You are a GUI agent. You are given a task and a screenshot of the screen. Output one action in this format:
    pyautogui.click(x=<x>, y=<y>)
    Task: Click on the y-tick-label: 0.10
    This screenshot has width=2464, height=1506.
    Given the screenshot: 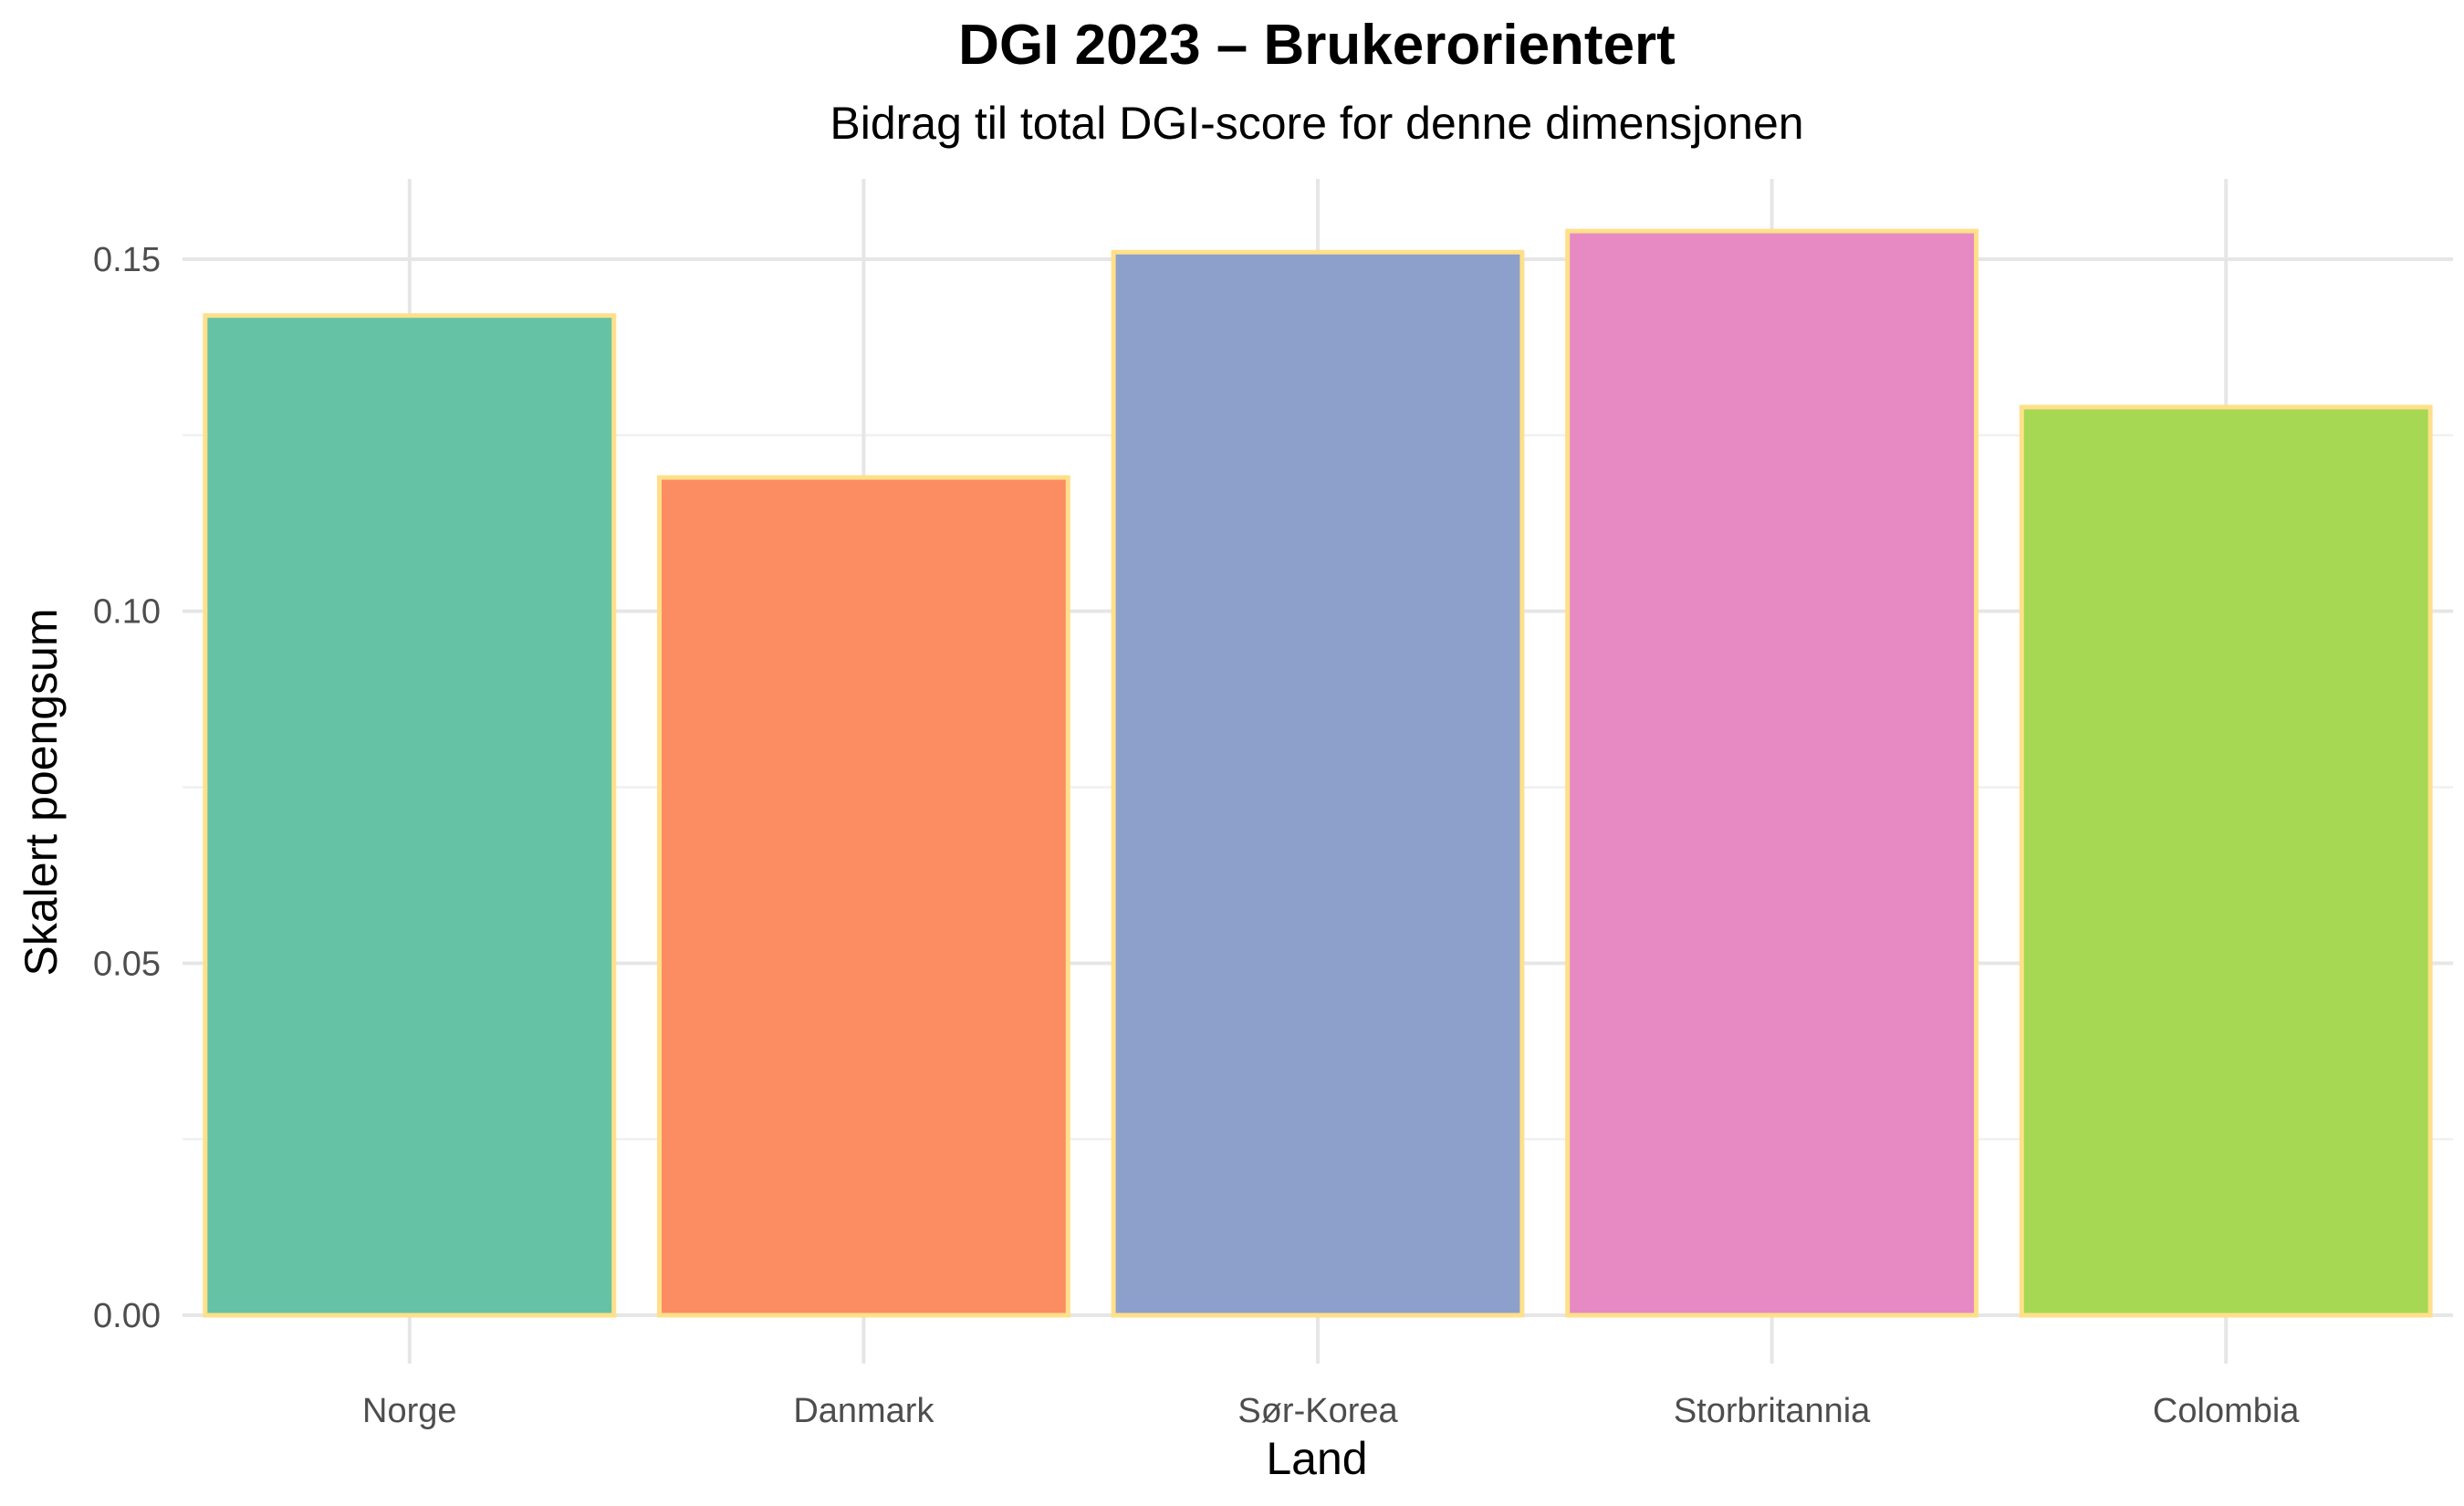 What is the action you would take?
    pyautogui.click(x=127, y=612)
    